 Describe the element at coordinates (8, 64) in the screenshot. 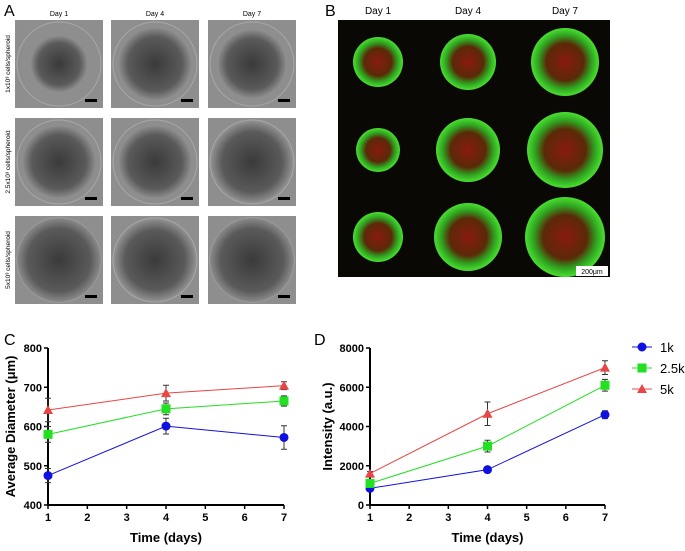

I see `row-label-a: 1x10³ cells/spheroid` at that location.